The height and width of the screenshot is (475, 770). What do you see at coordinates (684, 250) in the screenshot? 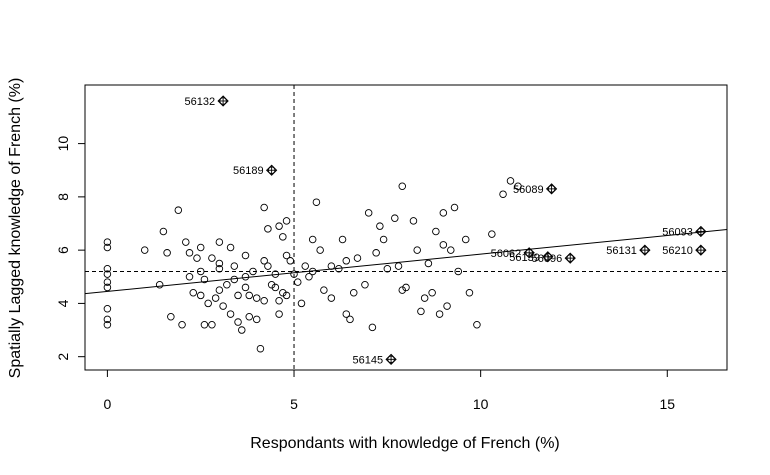
I see `labeled-point: 56210` at bounding box center [684, 250].